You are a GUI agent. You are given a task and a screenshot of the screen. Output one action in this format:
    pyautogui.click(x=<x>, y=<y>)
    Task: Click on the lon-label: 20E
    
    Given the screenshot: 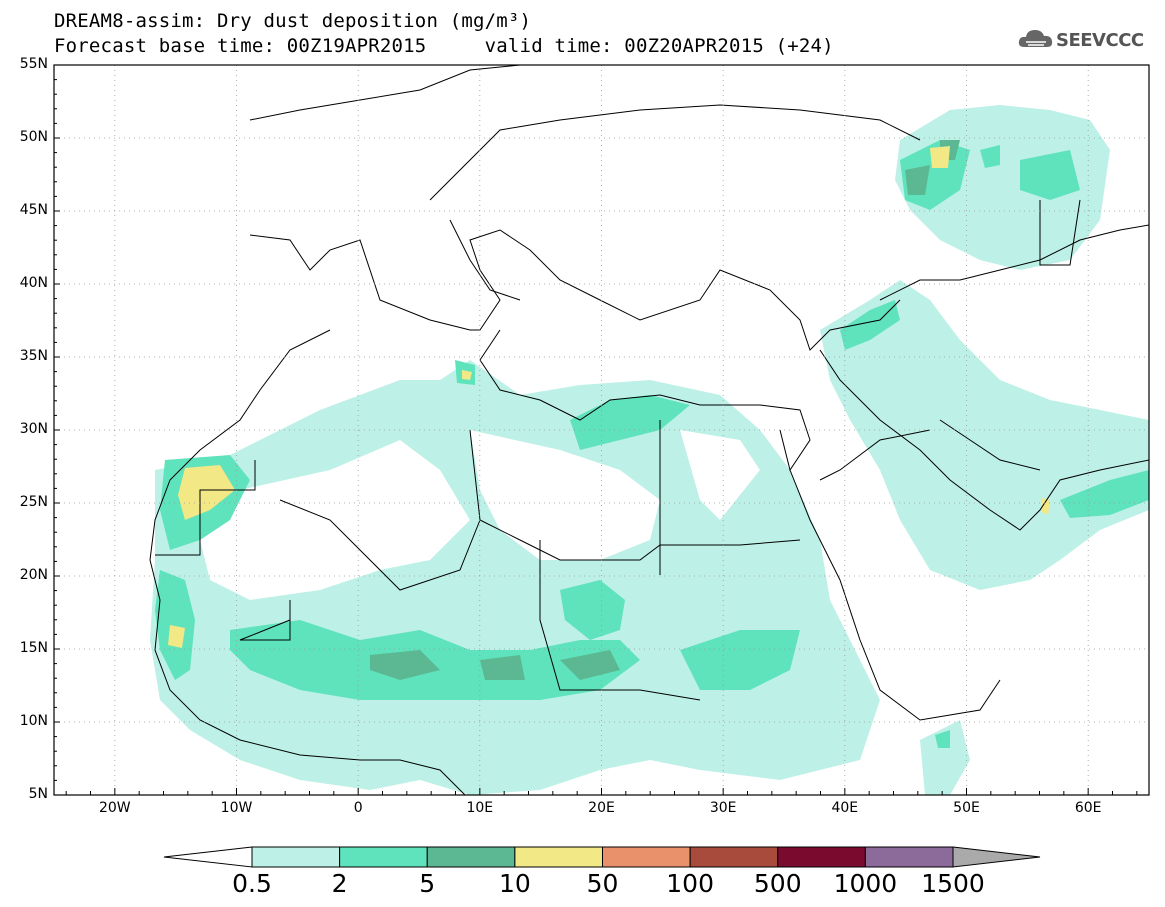 What is the action you would take?
    pyautogui.click(x=601, y=808)
    